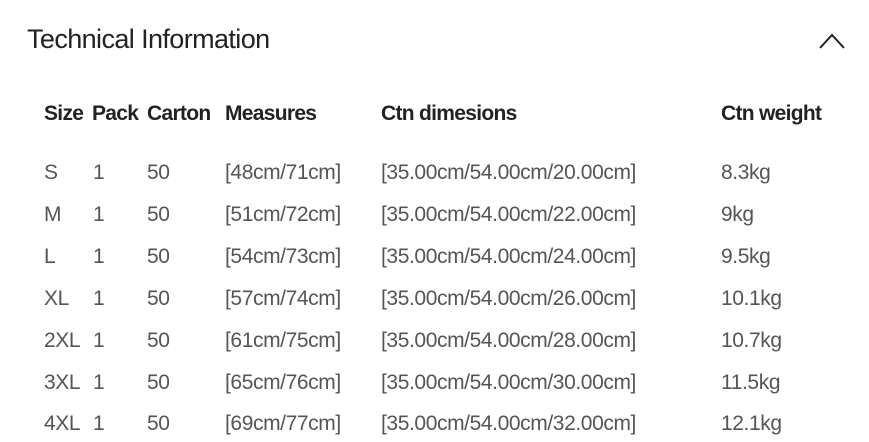 The width and height of the screenshot is (869, 442). Describe the element at coordinates (508, 340) in the screenshot. I see `cell-ctn-dimensions: [35.00cm/54.00cm/28.00cm]` at that location.